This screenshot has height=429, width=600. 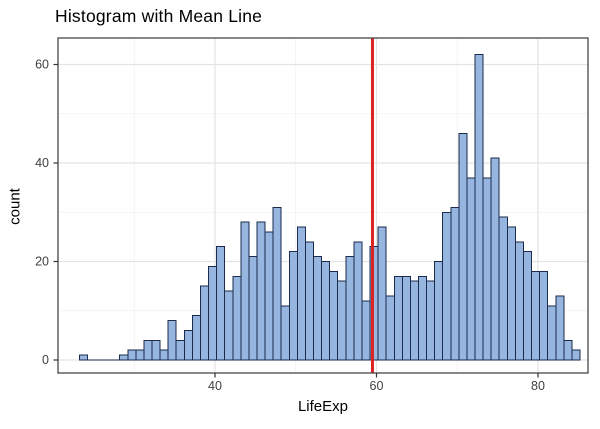 I want to click on x-tick-label: 40, so click(x=215, y=386).